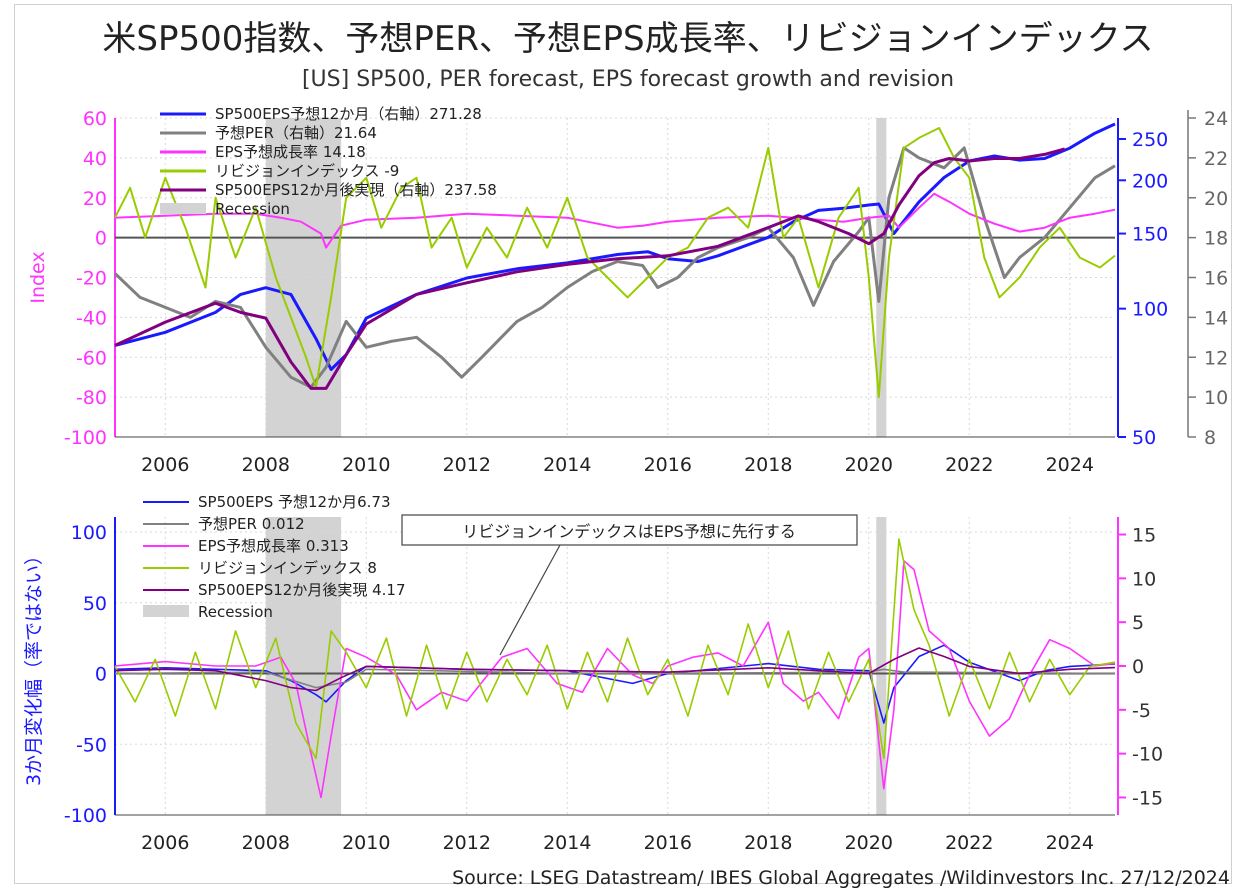 The height and width of the screenshot is (888, 1236). Describe the element at coordinates (1141, 711) in the screenshot. I see `y-right-tick-label: -5` at that location.